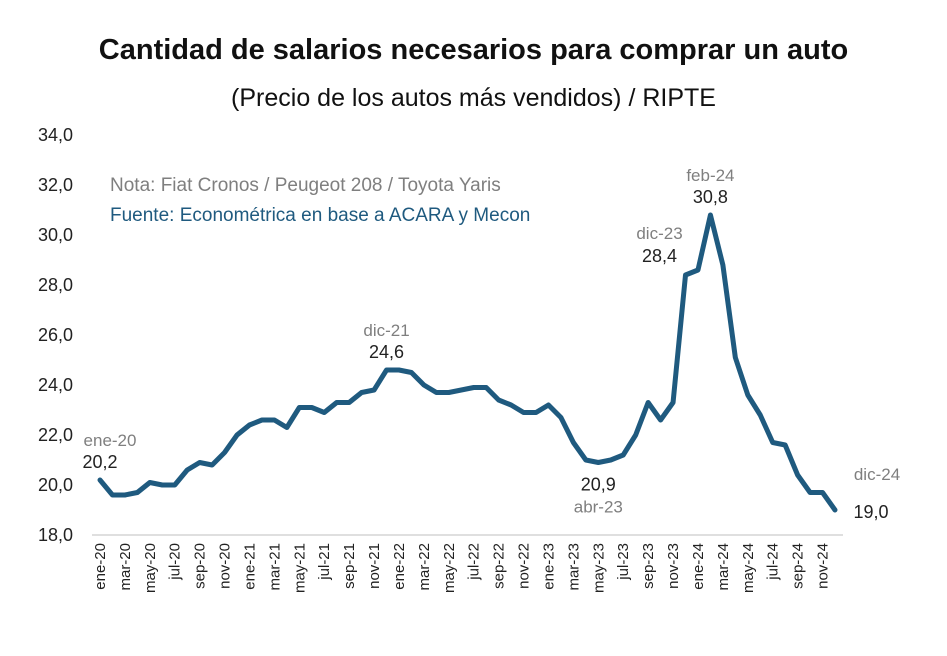 The image size is (947, 656). Describe the element at coordinates (125, 567) in the screenshot. I see `x-tick-label: mar-20` at that location.